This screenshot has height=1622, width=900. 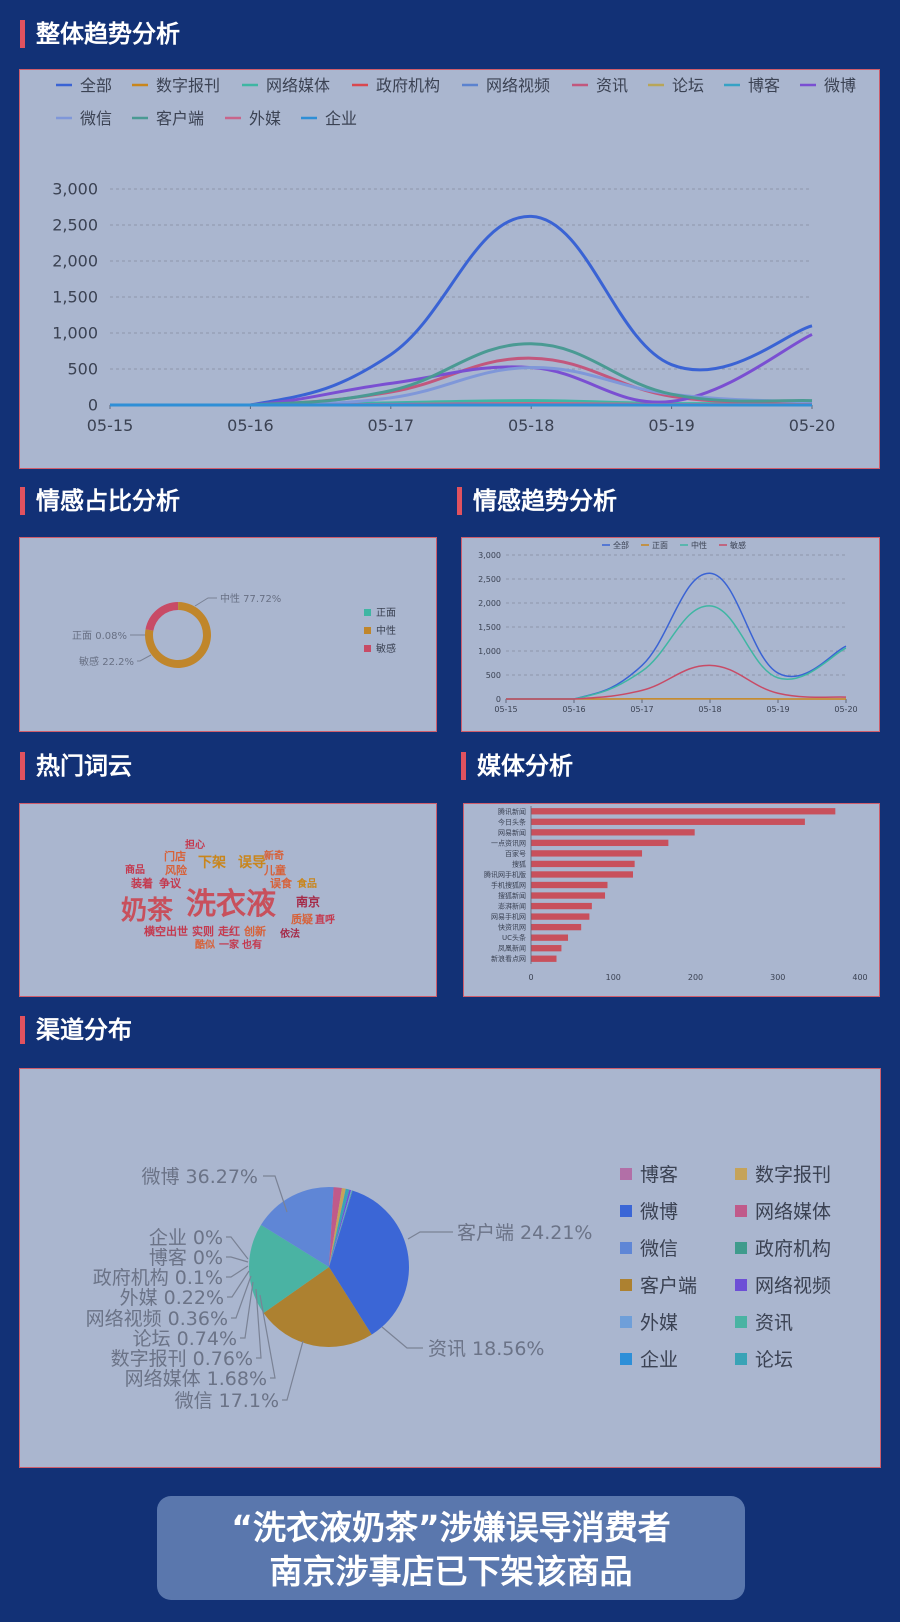 What do you see at coordinates (812, 425) in the screenshot?
I see `x-tick-label: 05-20` at bounding box center [812, 425].